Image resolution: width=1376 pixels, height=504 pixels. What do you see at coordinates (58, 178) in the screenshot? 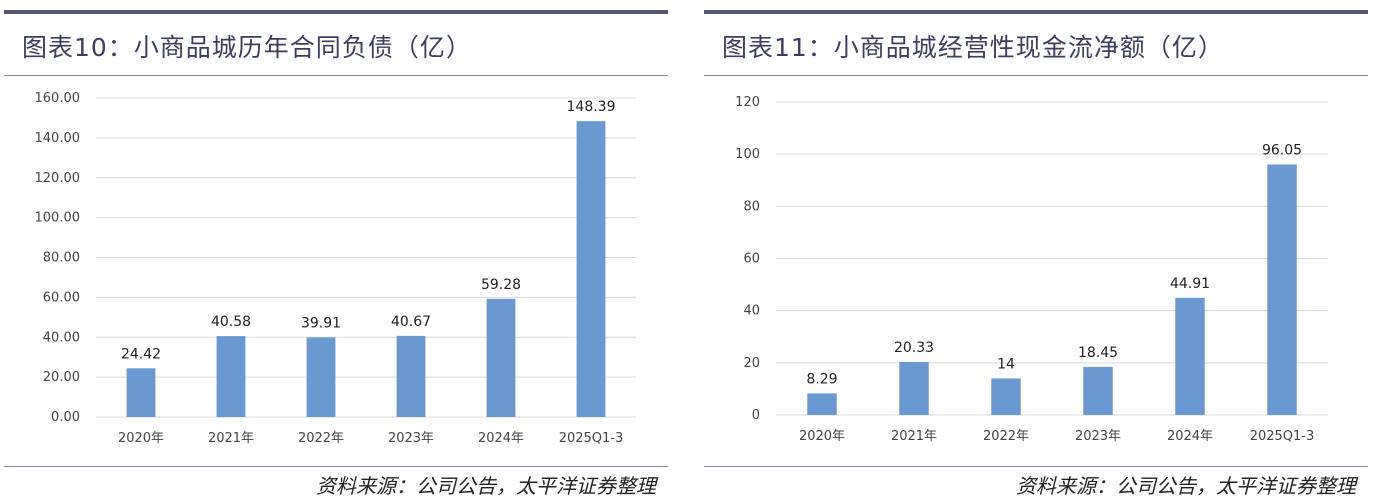
I see `y-tick-label: 120.00` at bounding box center [58, 178].